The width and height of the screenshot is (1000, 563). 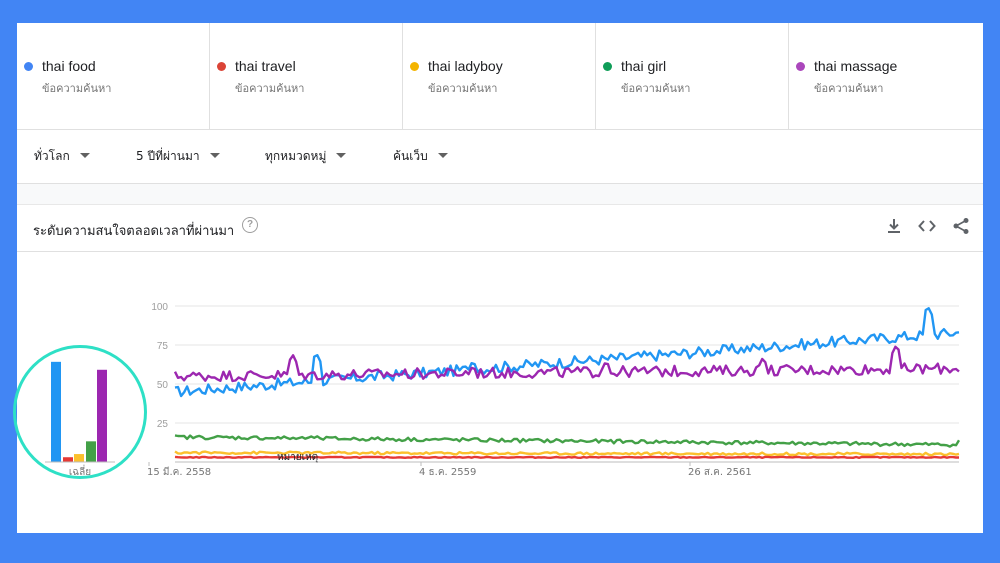 What do you see at coordinates (297, 457) in the screenshot?
I see `annotation-label: หมายเหตุ` at bounding box center [297, 457].